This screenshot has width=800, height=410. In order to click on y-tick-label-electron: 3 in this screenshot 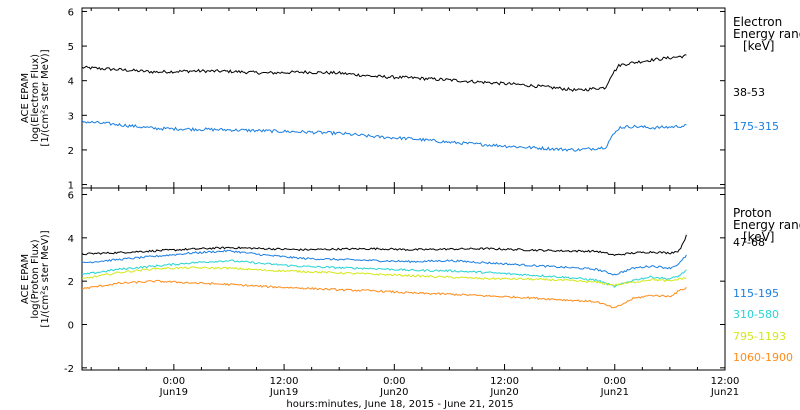, I will do `click(71, 116)`.